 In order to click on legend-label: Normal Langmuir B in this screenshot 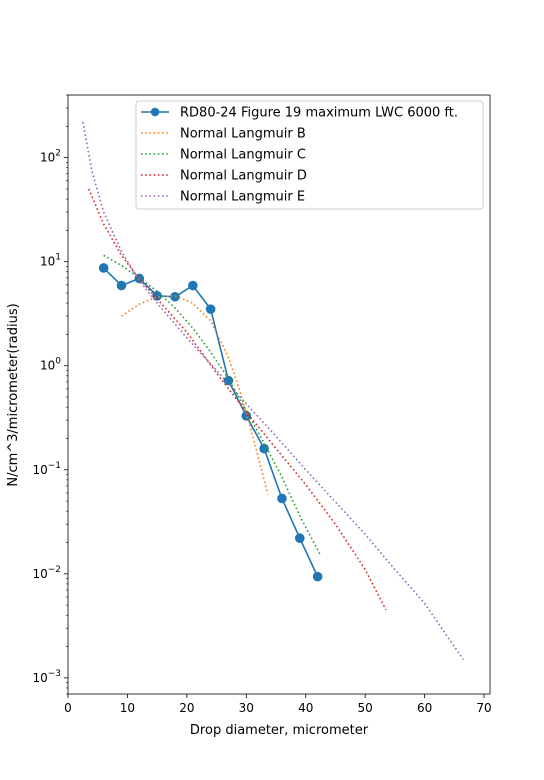, I will do `click(243, 134)`.